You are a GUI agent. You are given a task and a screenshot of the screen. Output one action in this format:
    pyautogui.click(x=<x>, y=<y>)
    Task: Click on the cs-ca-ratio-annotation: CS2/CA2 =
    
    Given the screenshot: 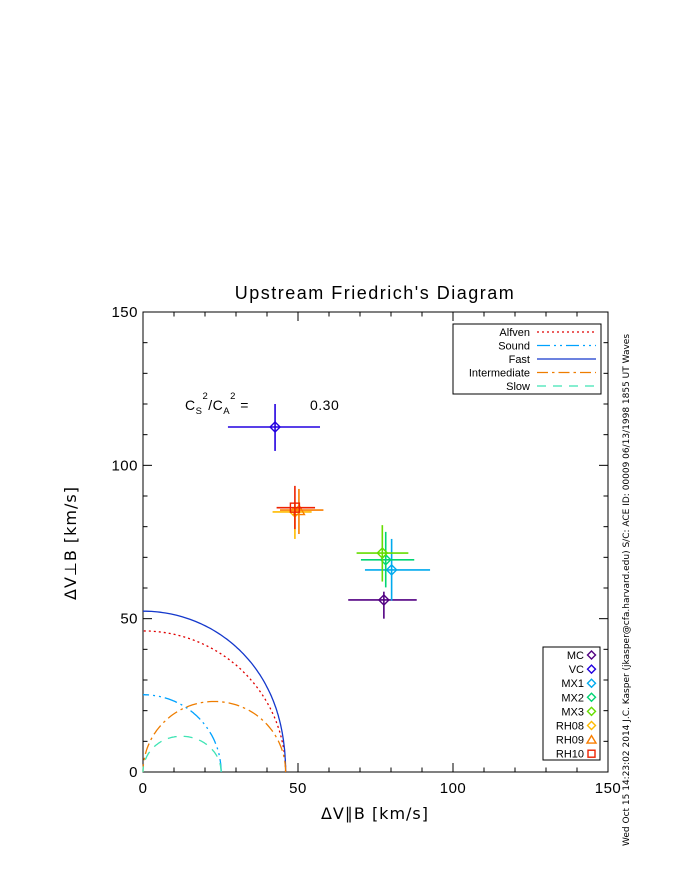 What is the action you would take?
    pyautogui.click(x=217, y=404)
    